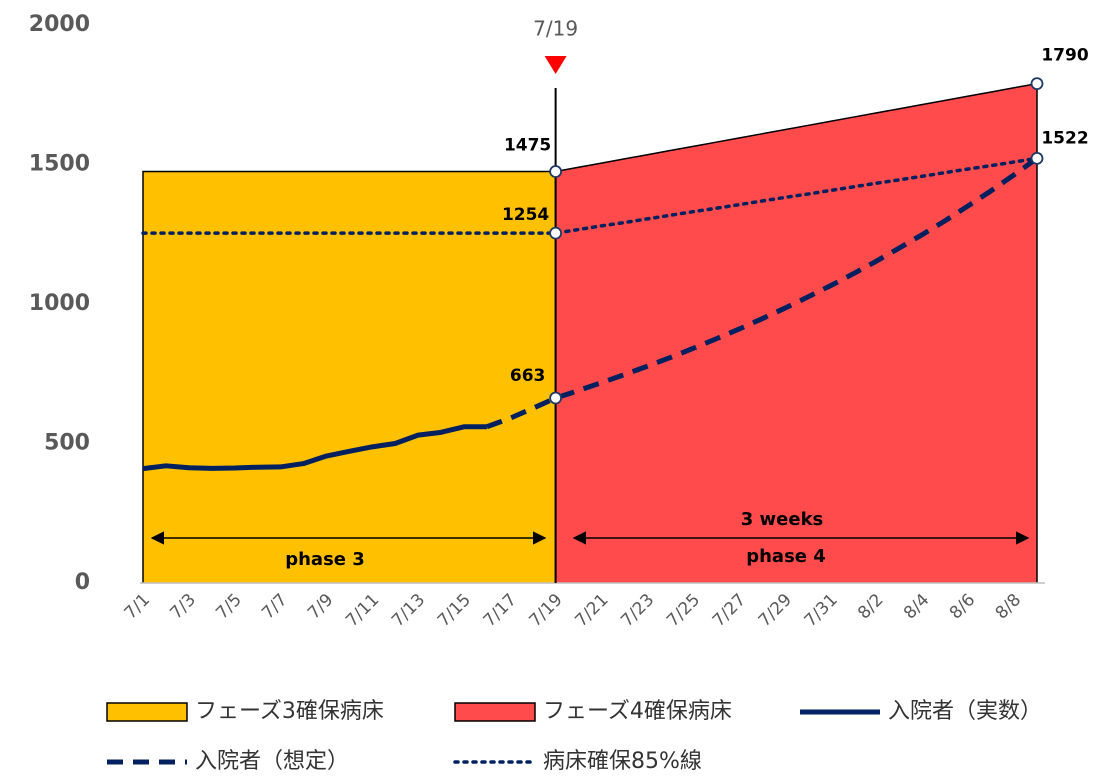 The height and width of the screenshot is (776, 1106). Describe the element at coordinates (325, 559) in the screenshot. I see `annotation: phase 3` at that location.